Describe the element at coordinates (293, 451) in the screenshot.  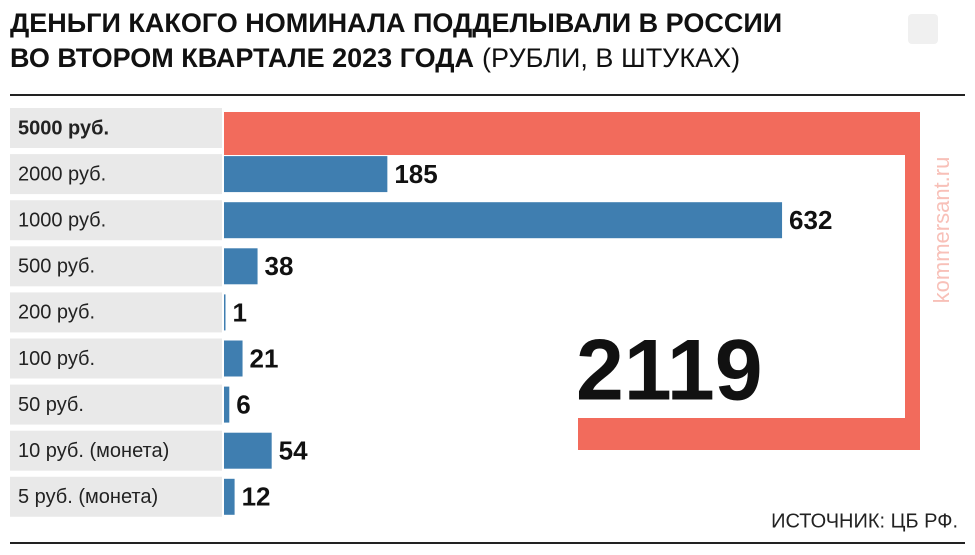
I see `value-label: 54` at that location.